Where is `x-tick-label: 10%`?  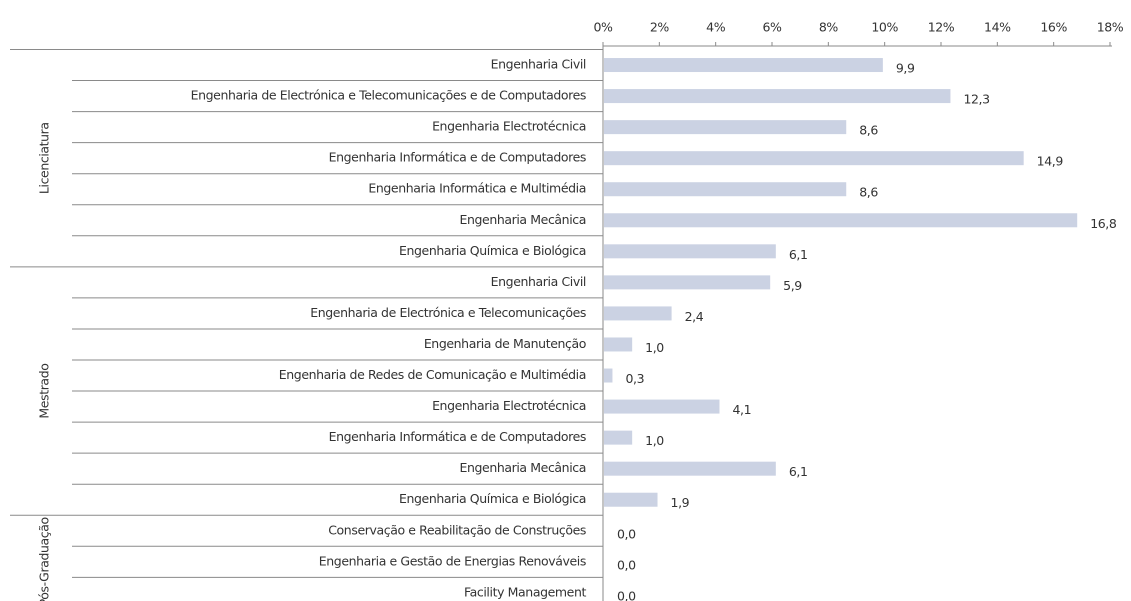
x-tick-label: 10% is located at coordinates (884, 27).